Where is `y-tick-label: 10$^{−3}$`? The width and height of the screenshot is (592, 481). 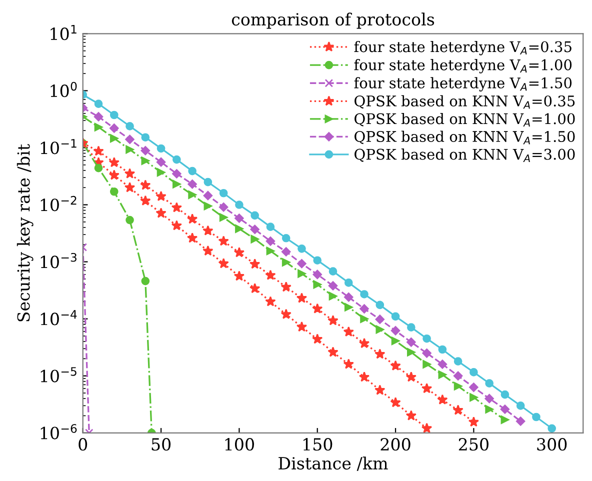
y-tick-label: 10$^{−3}$ is located at coordinates (58, 260).